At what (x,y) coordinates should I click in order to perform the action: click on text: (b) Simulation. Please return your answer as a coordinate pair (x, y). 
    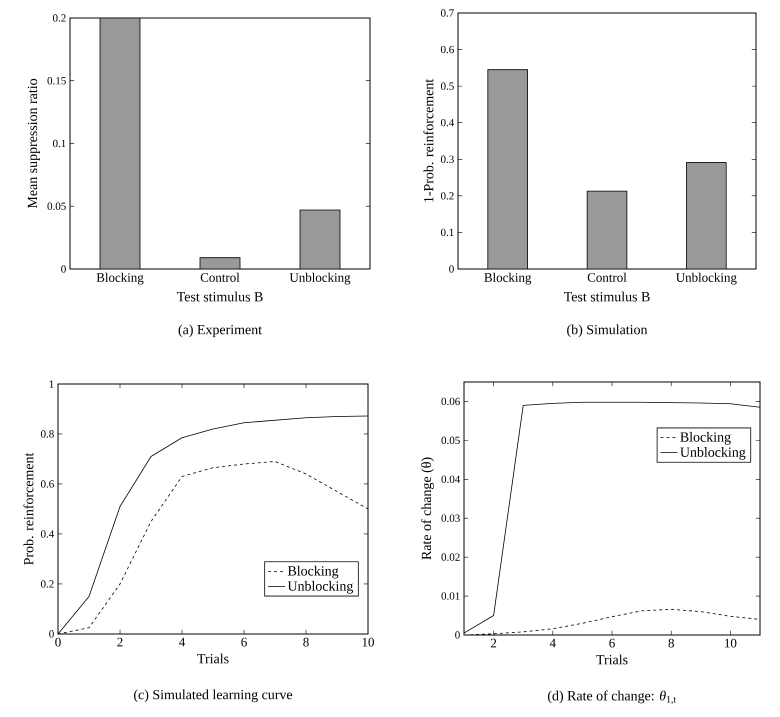
    Looking at the image, I should click on (607, 331).